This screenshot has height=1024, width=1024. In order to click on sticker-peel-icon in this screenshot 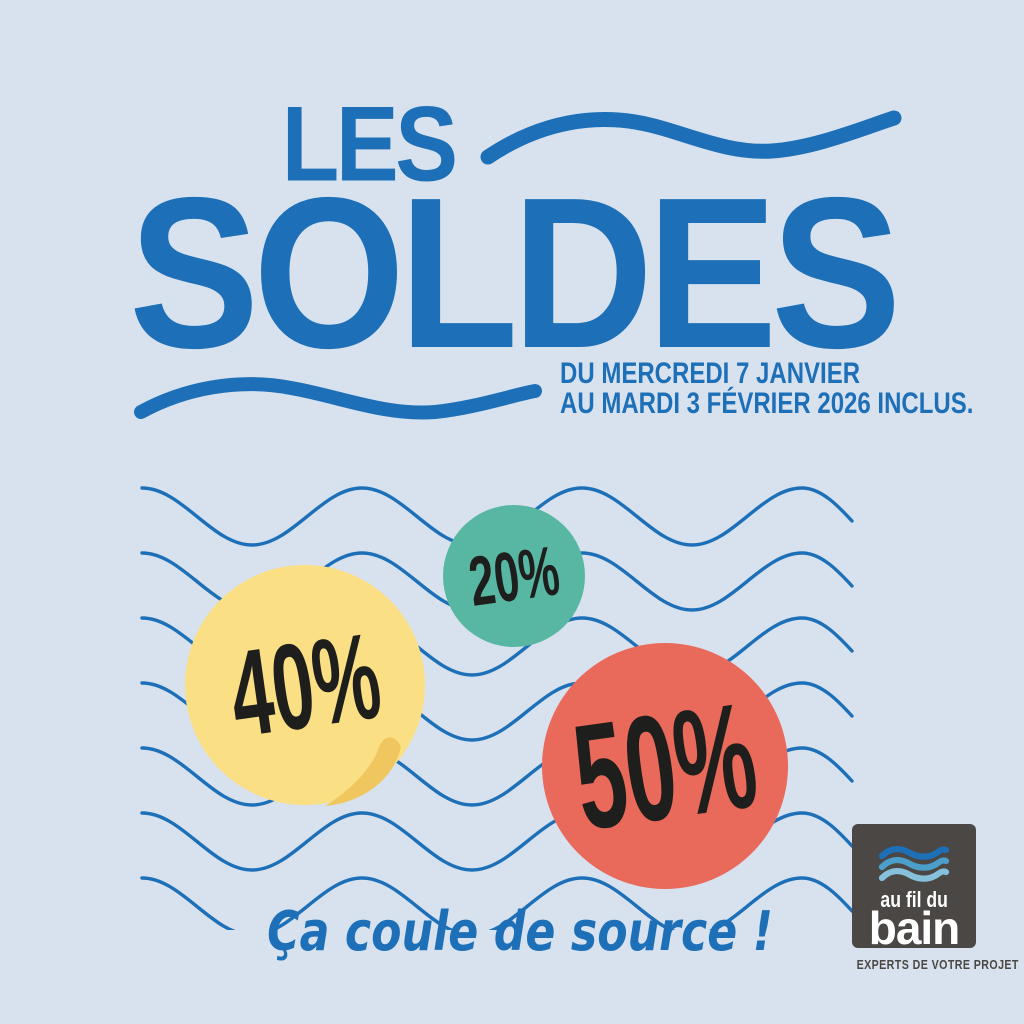, I will do `click(305, 685)`.